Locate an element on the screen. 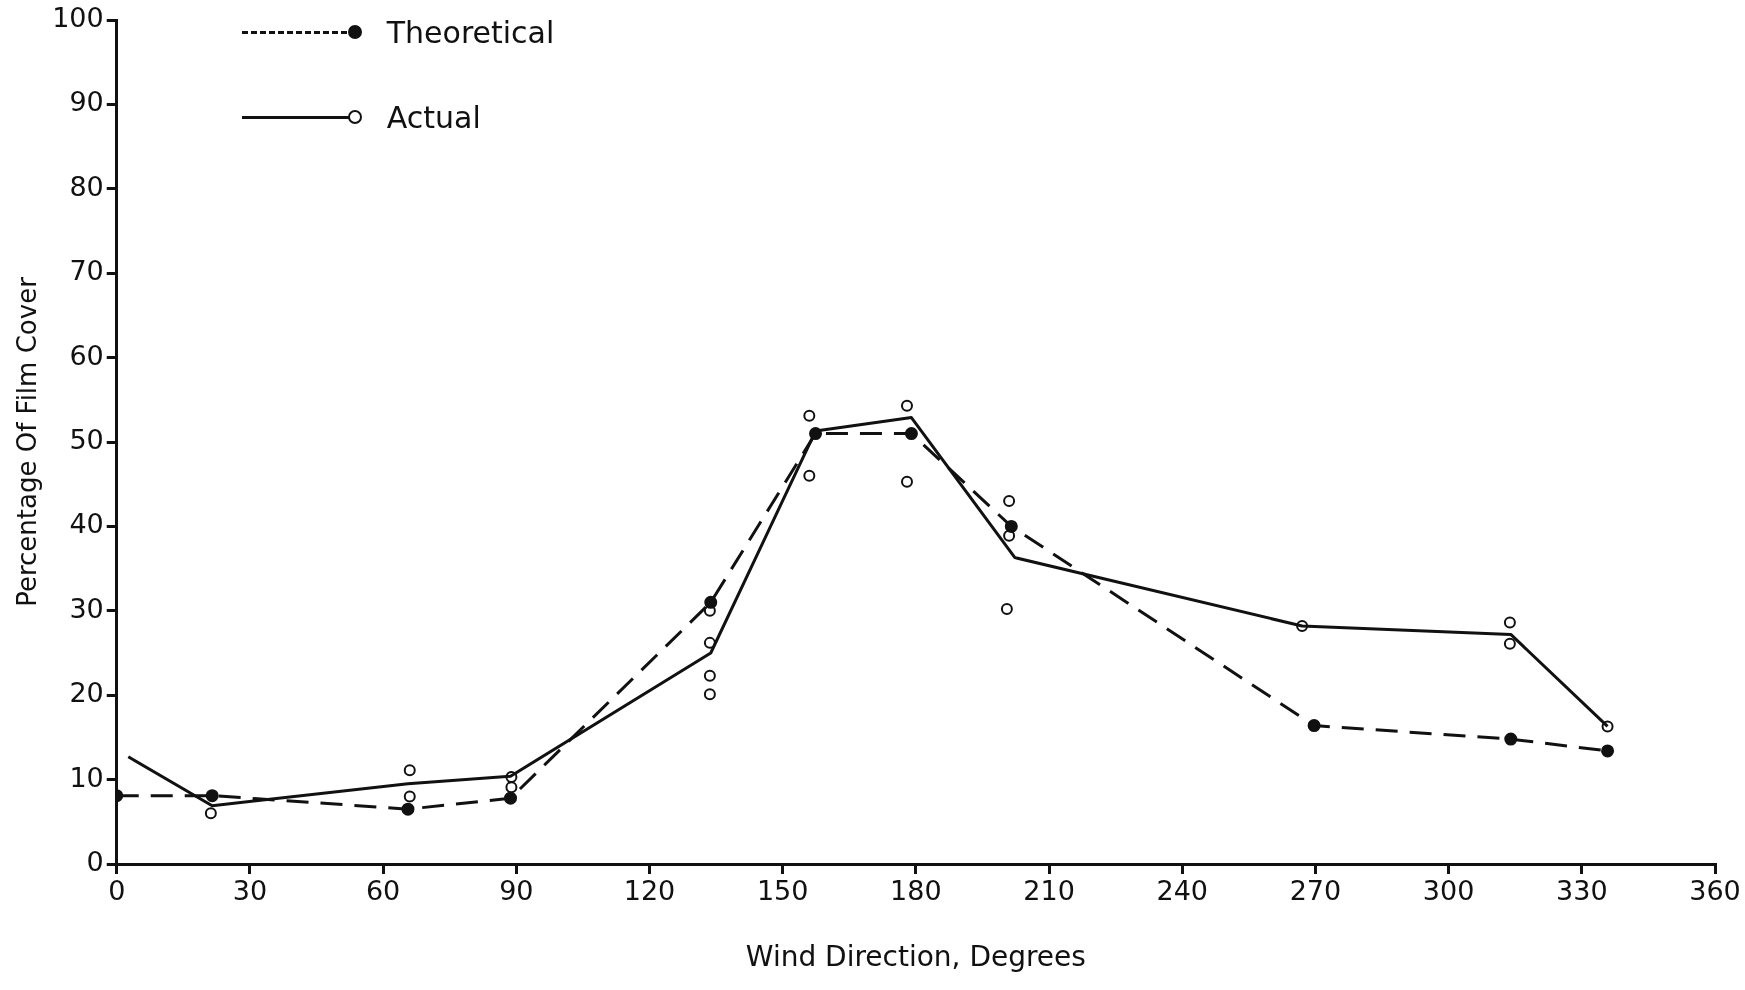 The height and width of the screenshot is (990, 1745). x-tick-label: 300 is located at coordinates (1448, 891).